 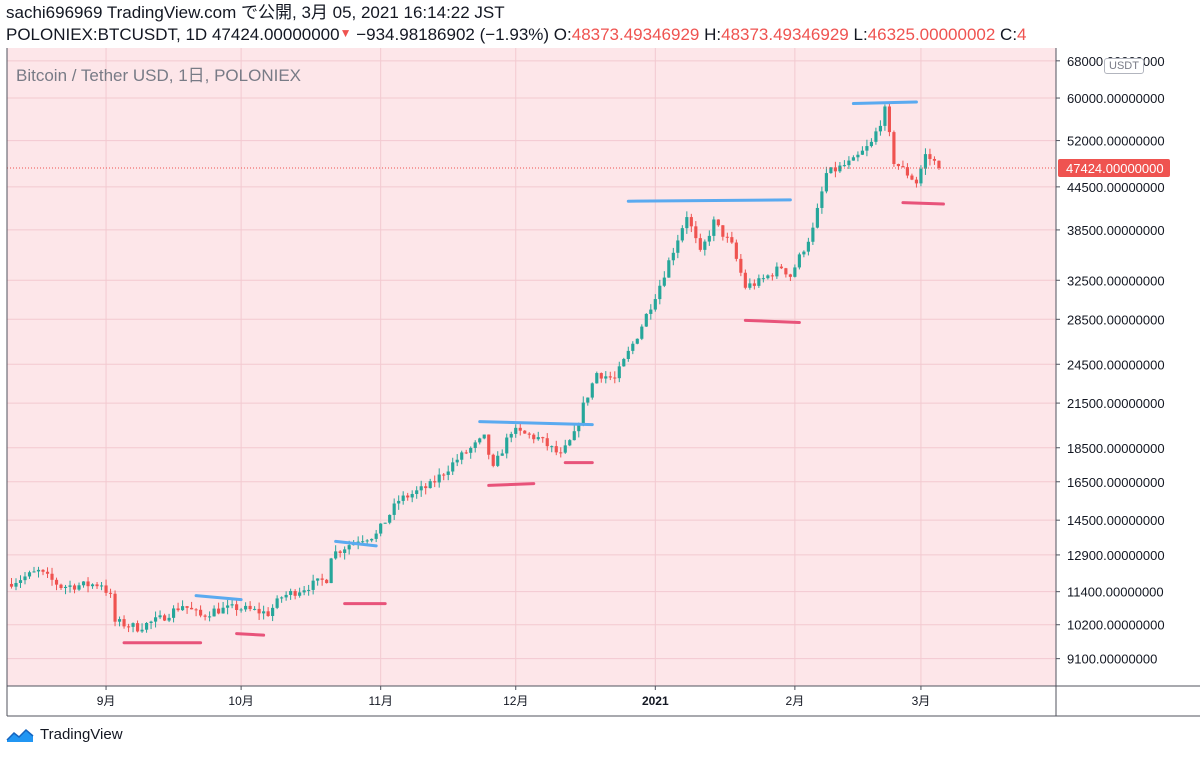 What do you see at coordinates (107, 34) in the screenshot?
I see `symbol-label: POLONIEX:BTCUSDT, 1D` at bounding box center [107, 34].